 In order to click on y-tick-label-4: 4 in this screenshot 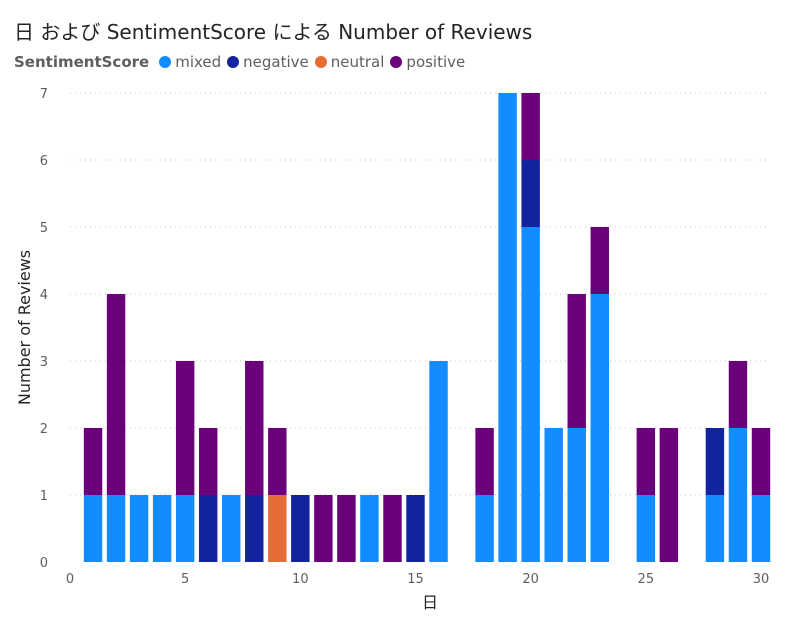, I will do `click(44, 295)`.